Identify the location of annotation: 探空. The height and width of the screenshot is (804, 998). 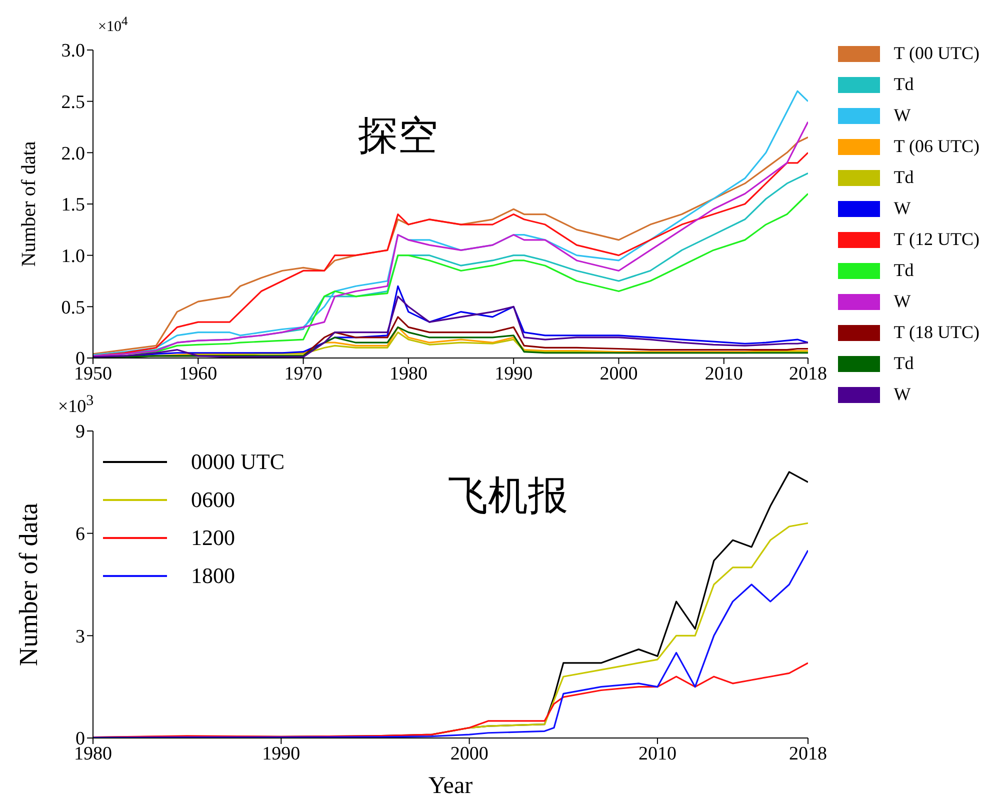
(398, 136).